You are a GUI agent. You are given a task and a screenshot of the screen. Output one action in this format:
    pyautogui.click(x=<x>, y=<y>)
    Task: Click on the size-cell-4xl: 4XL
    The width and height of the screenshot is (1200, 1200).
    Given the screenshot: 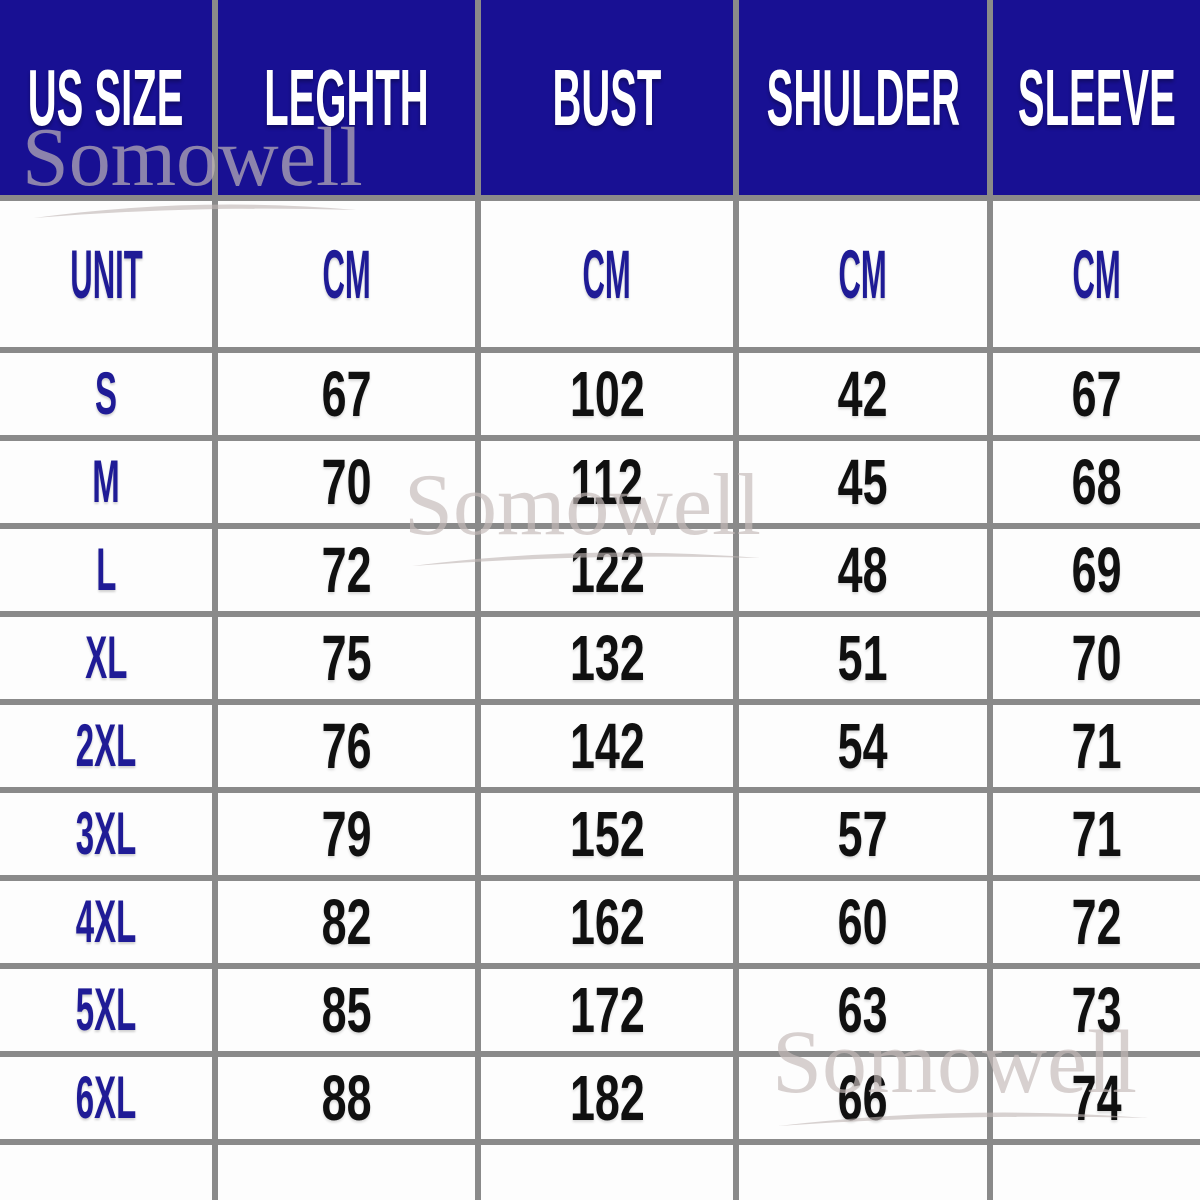 What is the action you would take?
    pyautogui.click(x=106, y=922)
    